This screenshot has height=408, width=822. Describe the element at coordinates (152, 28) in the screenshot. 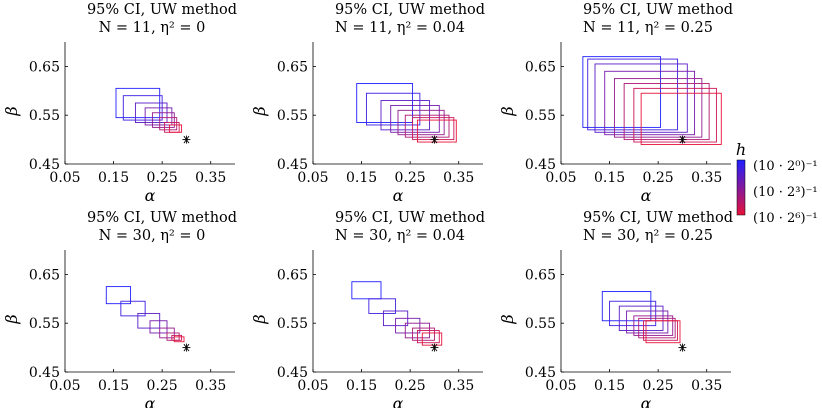

I see `subplot-subtitle: N = 11, η² = 0` at that location.